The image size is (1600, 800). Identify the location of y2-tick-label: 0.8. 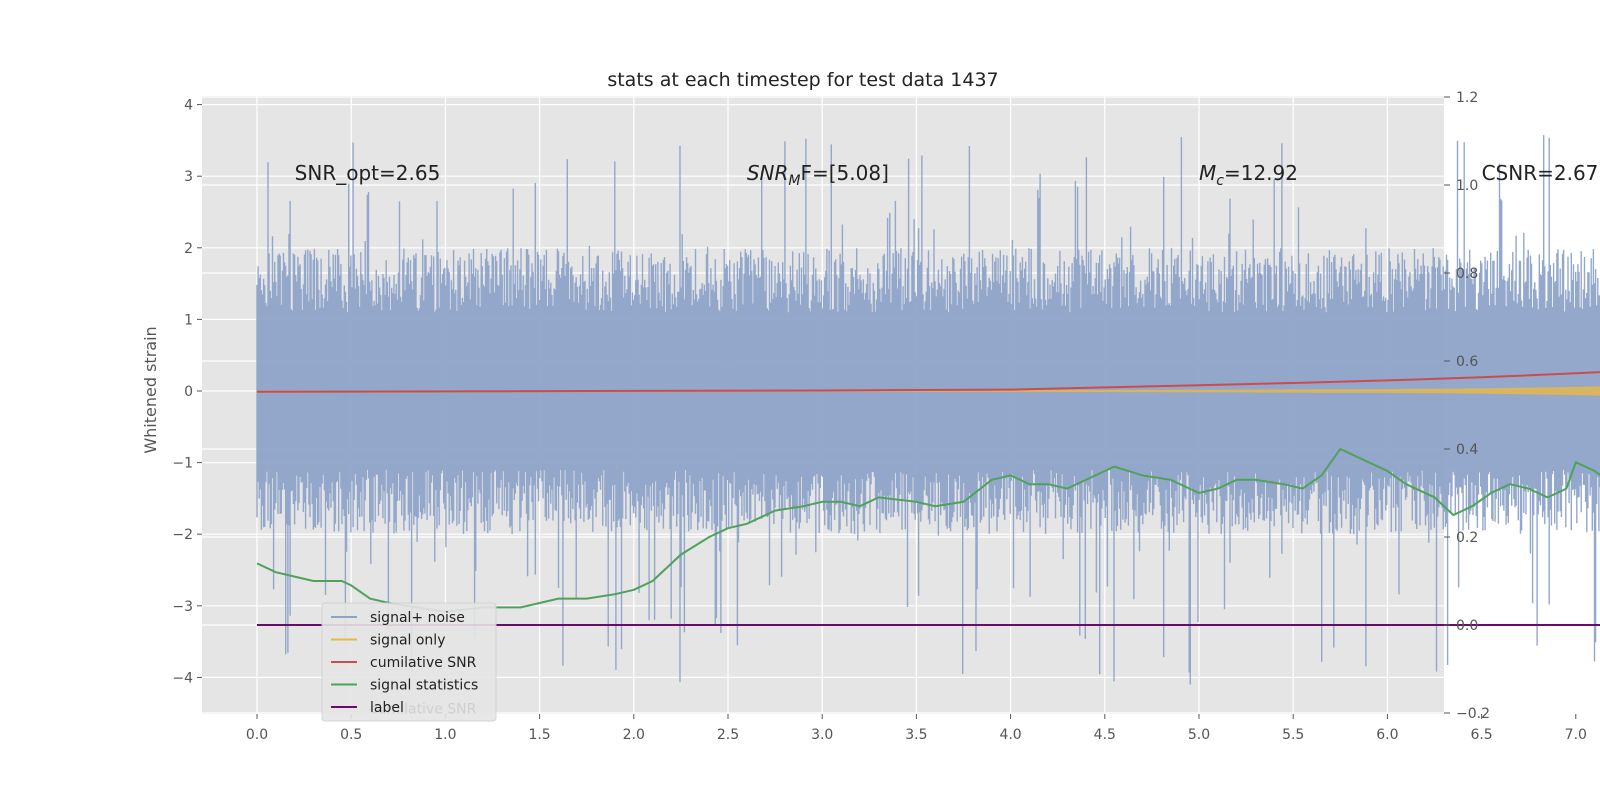
(1467, 274).